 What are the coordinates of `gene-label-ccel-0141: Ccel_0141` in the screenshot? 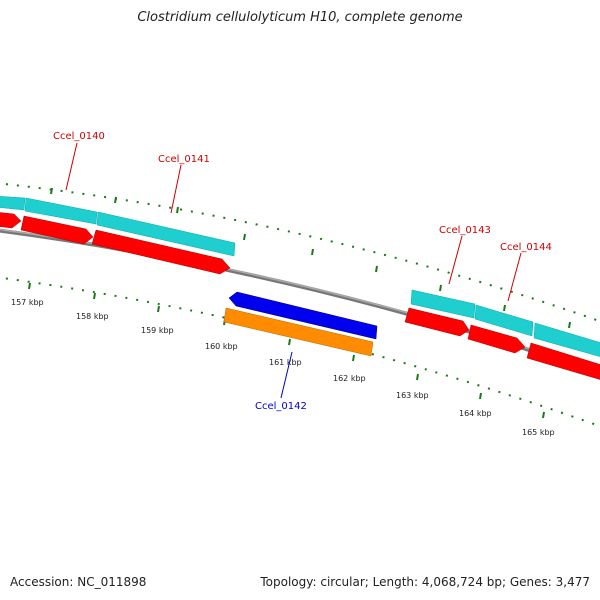 It's located at (184, 159).